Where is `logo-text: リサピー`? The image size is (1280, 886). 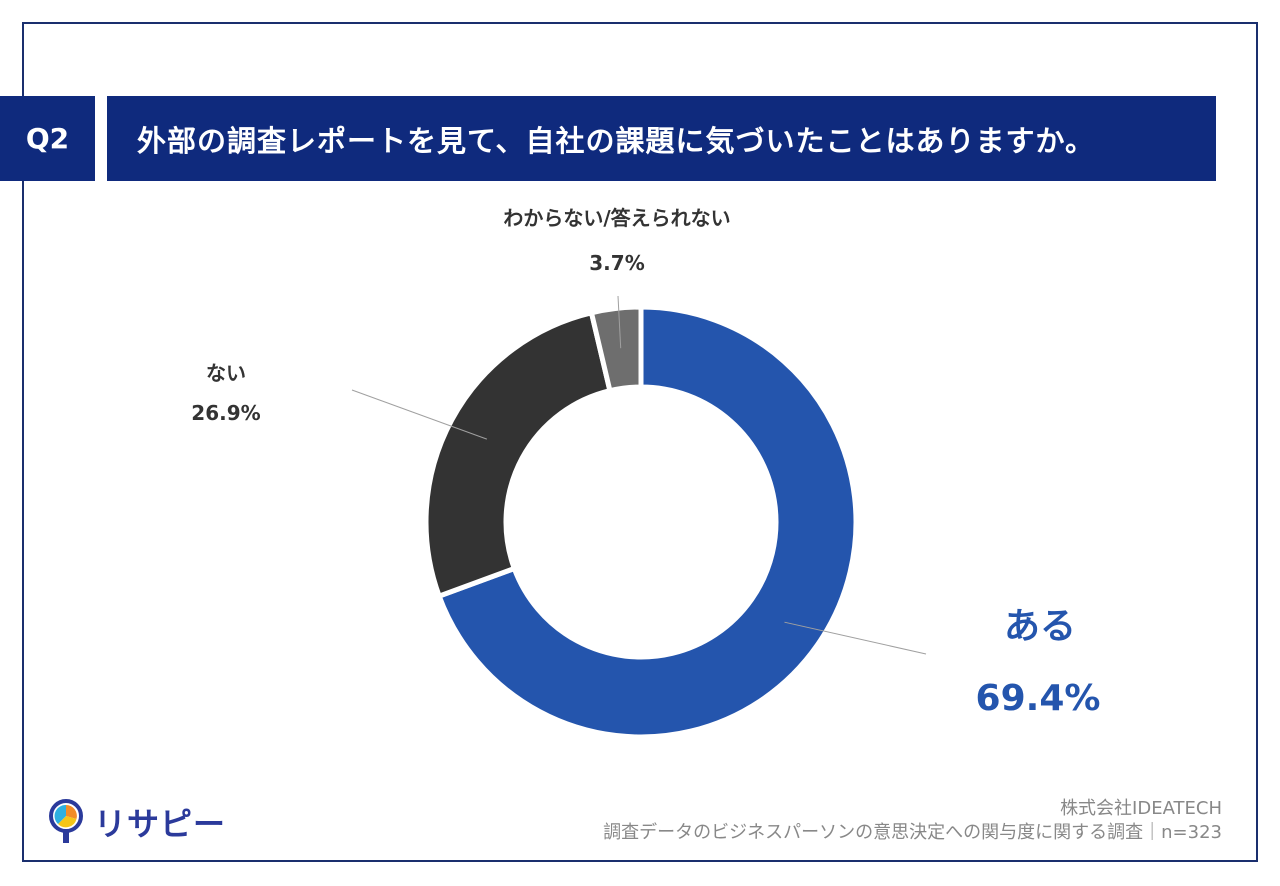
logo-text: リサピー is located at coordinates (160, 824).